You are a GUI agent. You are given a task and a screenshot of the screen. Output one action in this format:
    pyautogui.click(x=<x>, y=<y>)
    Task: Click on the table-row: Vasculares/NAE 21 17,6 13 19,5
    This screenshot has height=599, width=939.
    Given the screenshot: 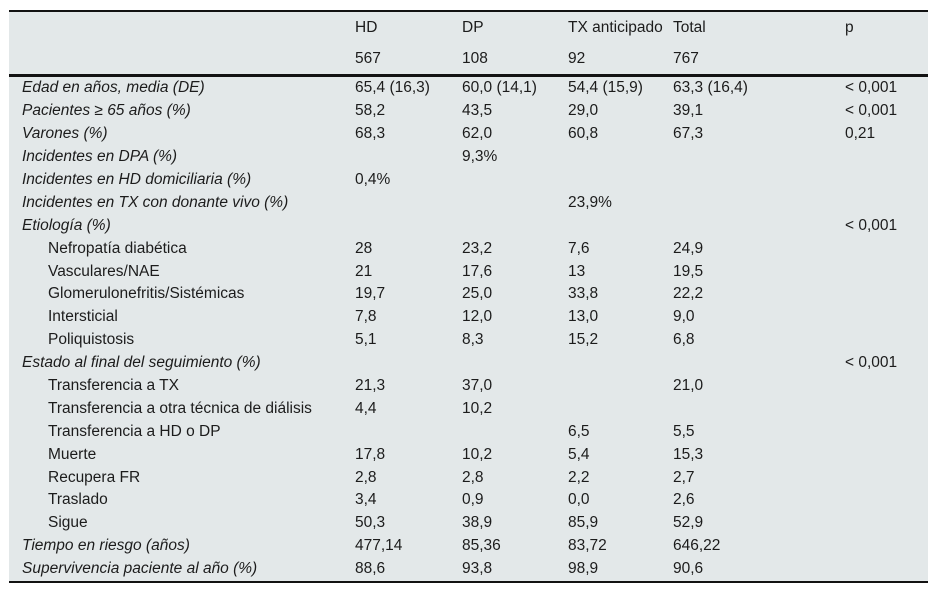 What is the action you would take?
    pyautogui.click(x=468, y=271)
    